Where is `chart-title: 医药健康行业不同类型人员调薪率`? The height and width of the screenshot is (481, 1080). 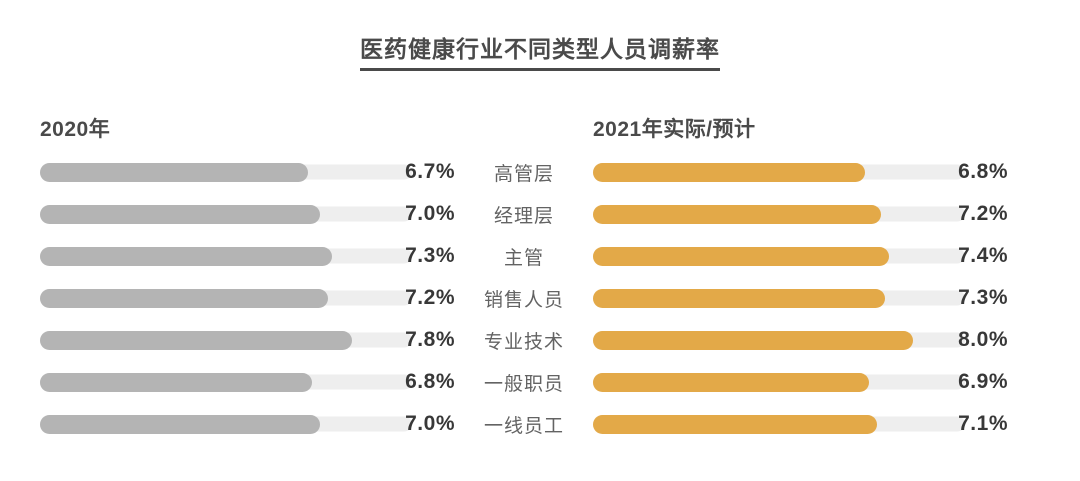 chart-title: 医药健康行业不同类型人员调薪率 is located at coordinates (540, 50).